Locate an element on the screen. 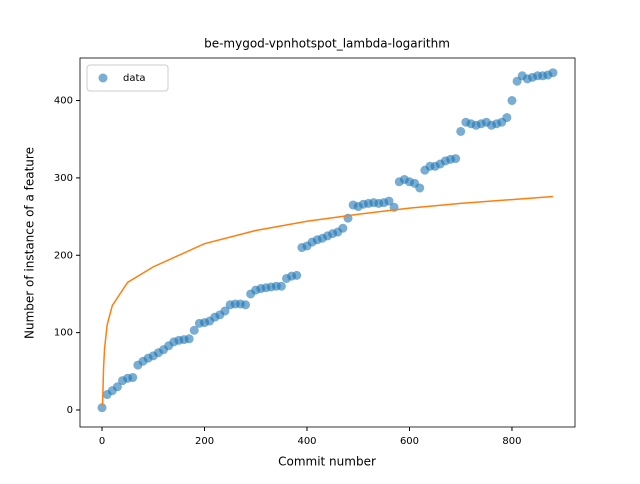 The width and height of the screenshot is (640, 484). x-axis-label: Commit number is located at coordinates (327, 462).